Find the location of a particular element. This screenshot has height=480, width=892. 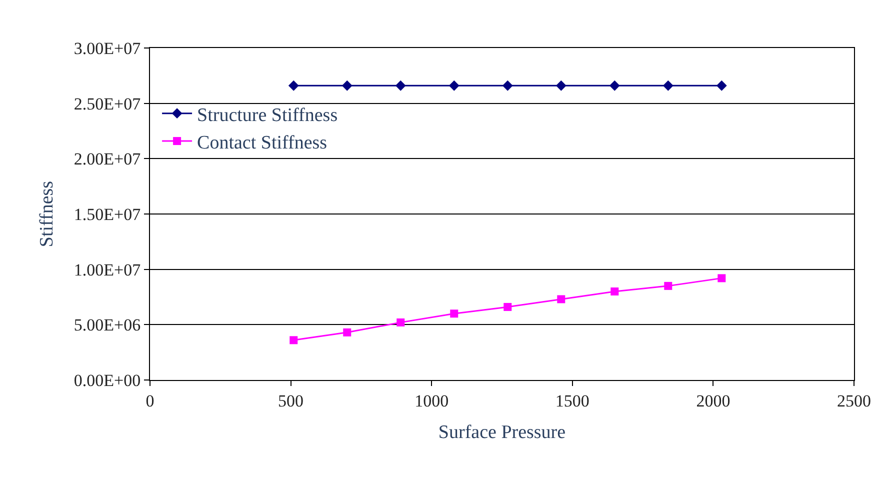

y-tick-label: 1.50E+07 is located at coordinates (108, 214).